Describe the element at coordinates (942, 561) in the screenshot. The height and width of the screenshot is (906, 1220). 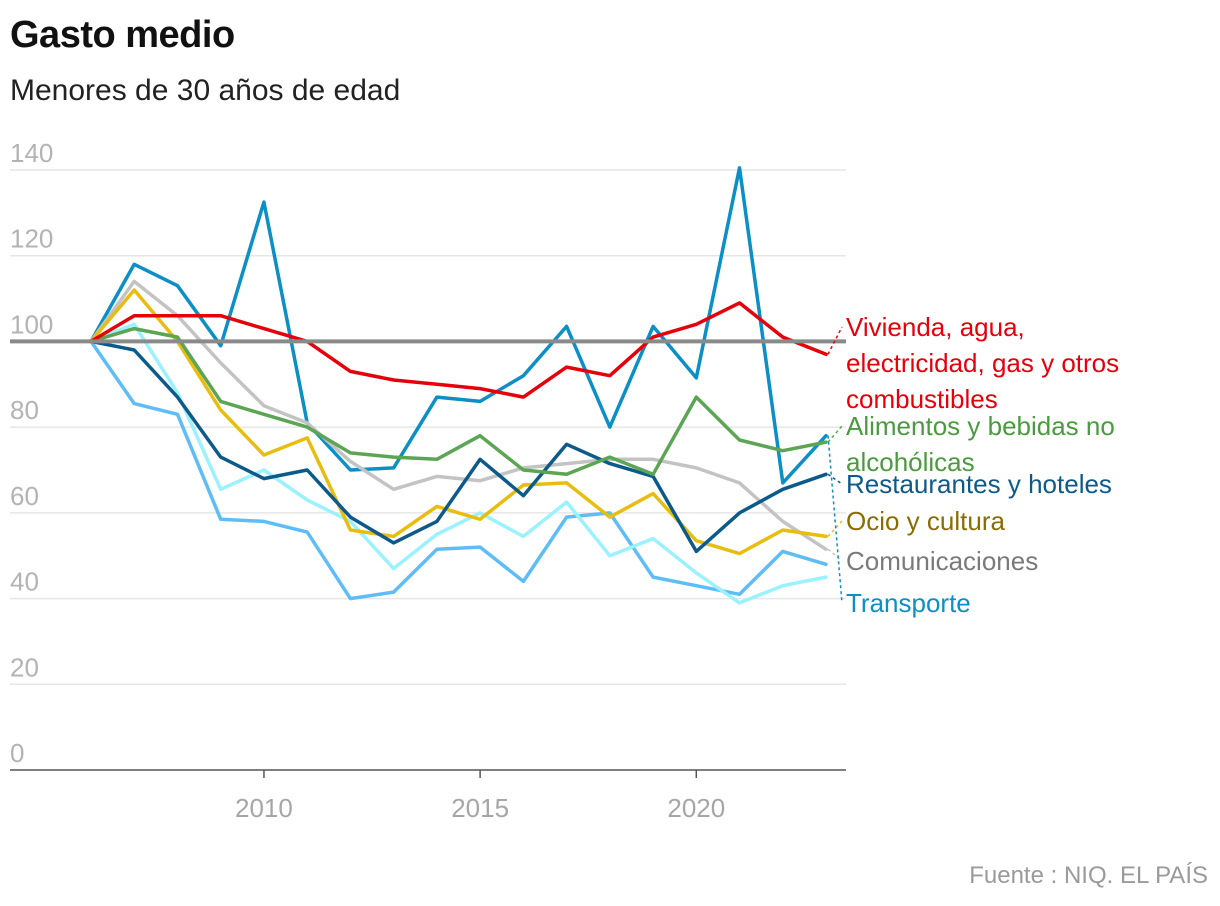
I see `series-label: Comunicaciones` at that location.